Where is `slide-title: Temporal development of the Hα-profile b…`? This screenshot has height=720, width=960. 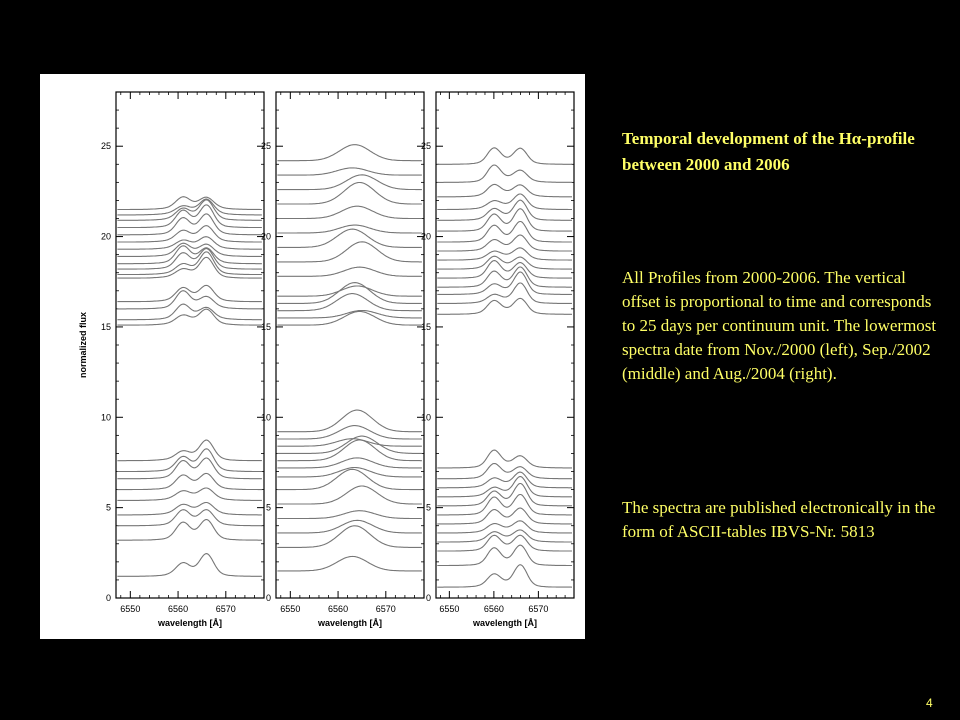 slide-title: Temporal development of the Hα-profile b… is located at coordinates (768, 151).